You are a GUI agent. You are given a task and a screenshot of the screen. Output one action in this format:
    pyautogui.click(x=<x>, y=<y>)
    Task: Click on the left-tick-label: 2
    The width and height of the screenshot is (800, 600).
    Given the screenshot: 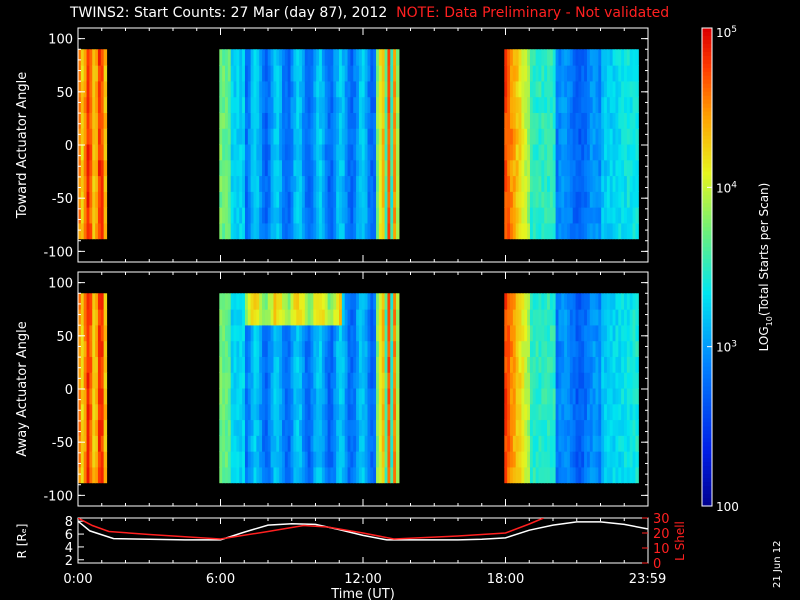 What is the action you would take?
    pyautogui.click(x=69, y=561)
    